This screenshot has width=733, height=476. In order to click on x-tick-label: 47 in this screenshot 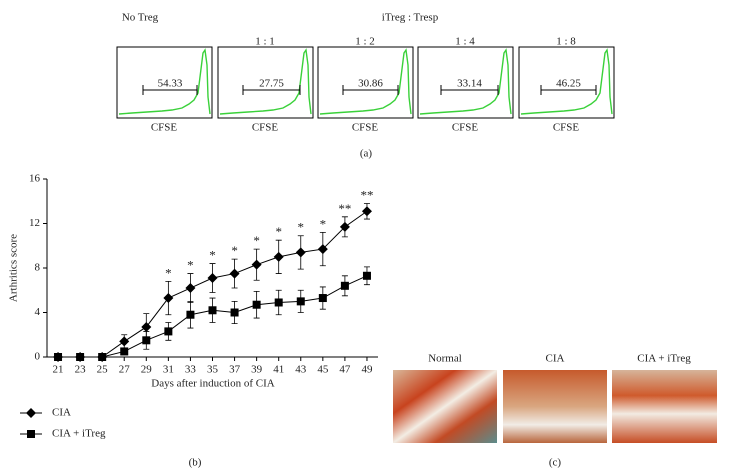, I will do `click(345, 370)`.